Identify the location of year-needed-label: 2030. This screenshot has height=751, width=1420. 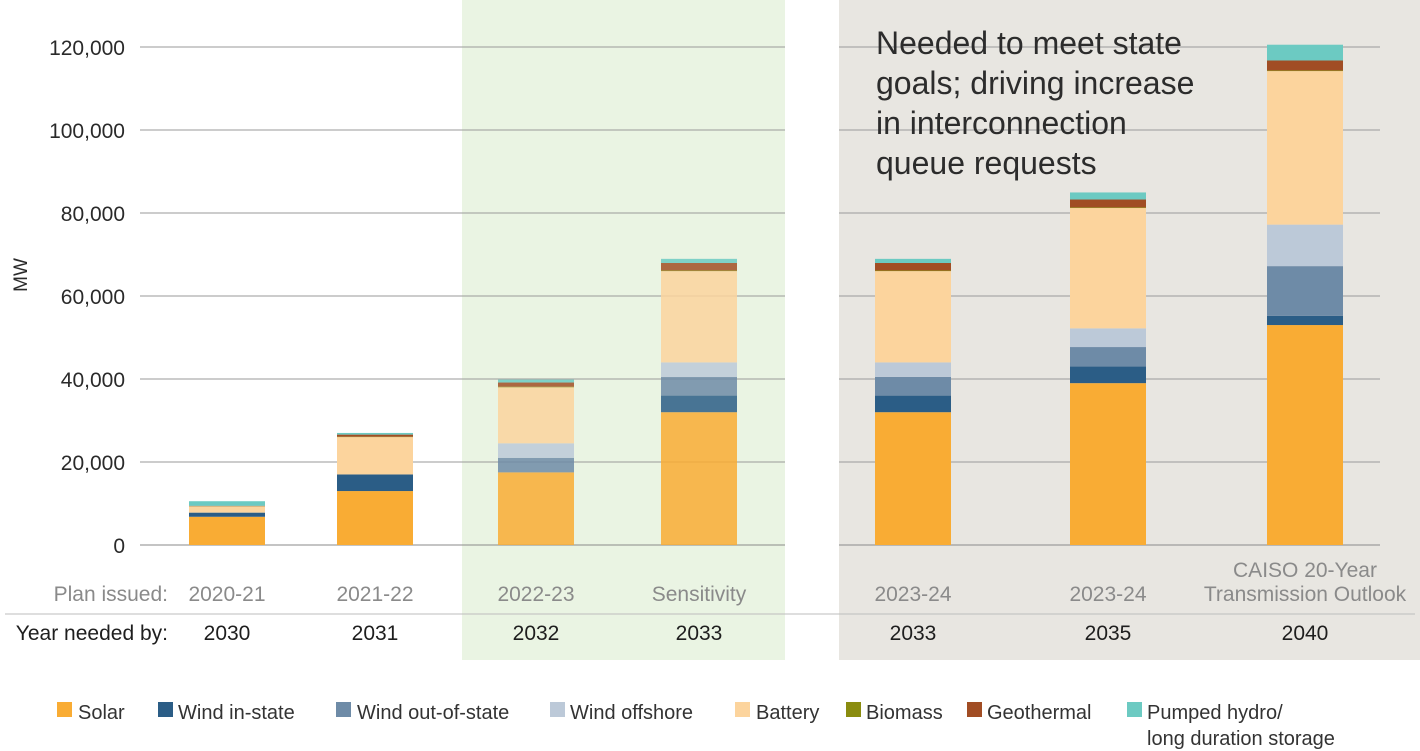
(227, 633).